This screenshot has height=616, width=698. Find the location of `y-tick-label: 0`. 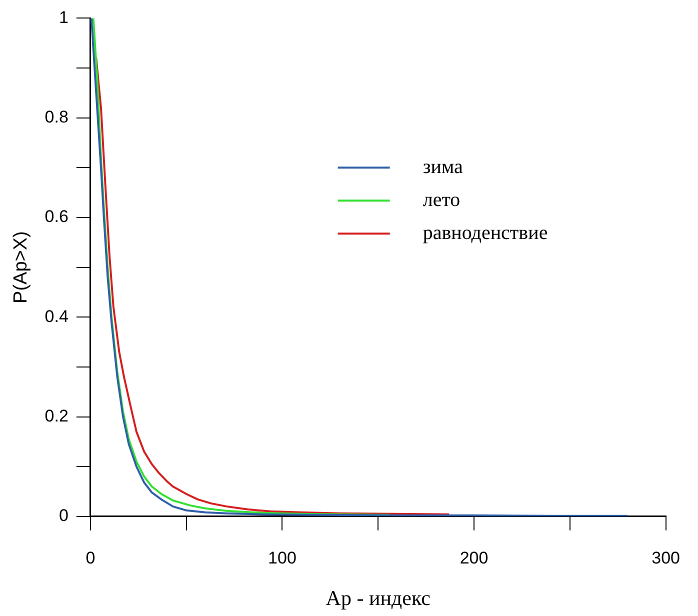

y-tick-label: 0 is located at coordinates (63, 516).